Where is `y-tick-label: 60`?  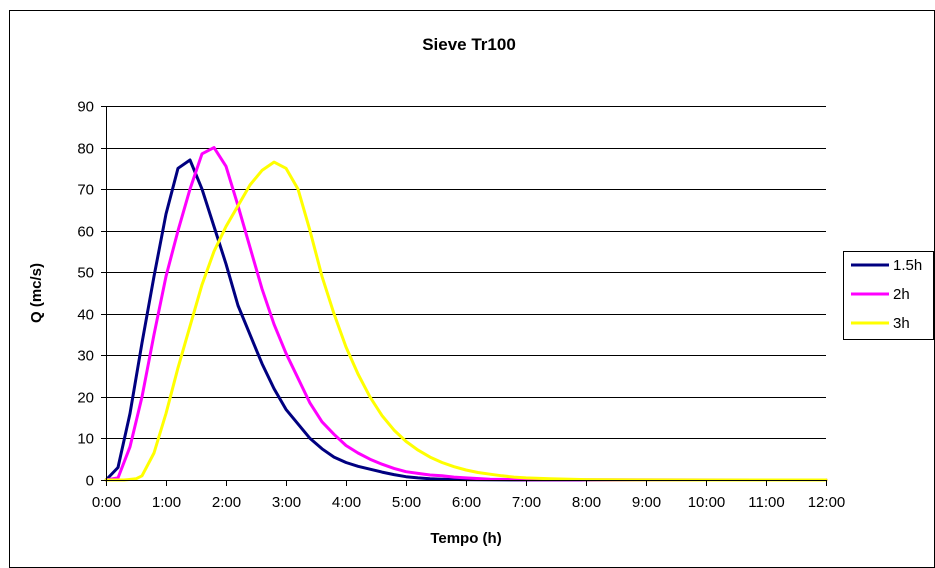 y-tick-label: 60 is located at coordinates (85, 232).